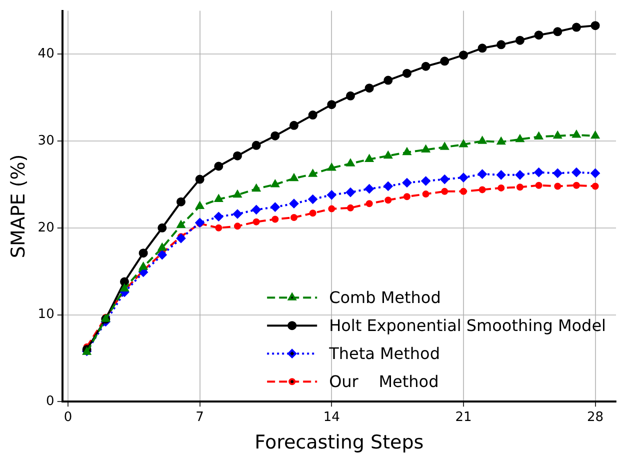 The height and width of the screenshot is (463, 624). What do you see at coordinates (46, 314) in the screenshot?
I see `y-tick-label: 10` at bounding box center [46, 314].